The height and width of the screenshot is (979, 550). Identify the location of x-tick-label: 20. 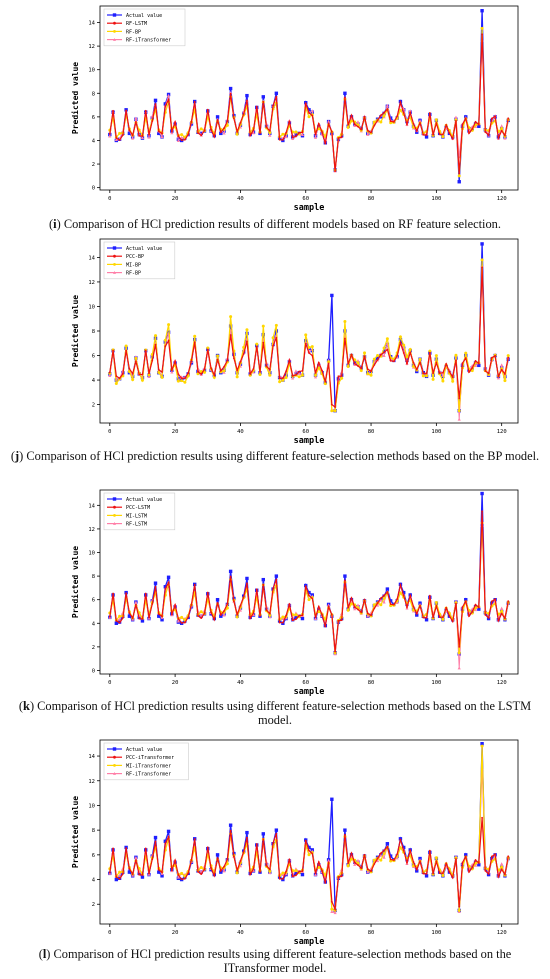
(175, 683).